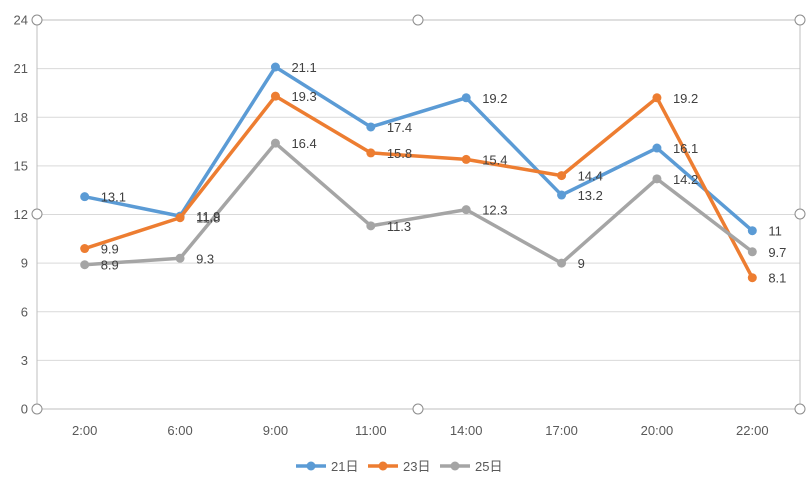 This screenshot has height=478, width=808. What do you see at coordinates (752, 430) in the screenshot?
I see `x-tick-label: 22:00` at bounding box center [752, 430].